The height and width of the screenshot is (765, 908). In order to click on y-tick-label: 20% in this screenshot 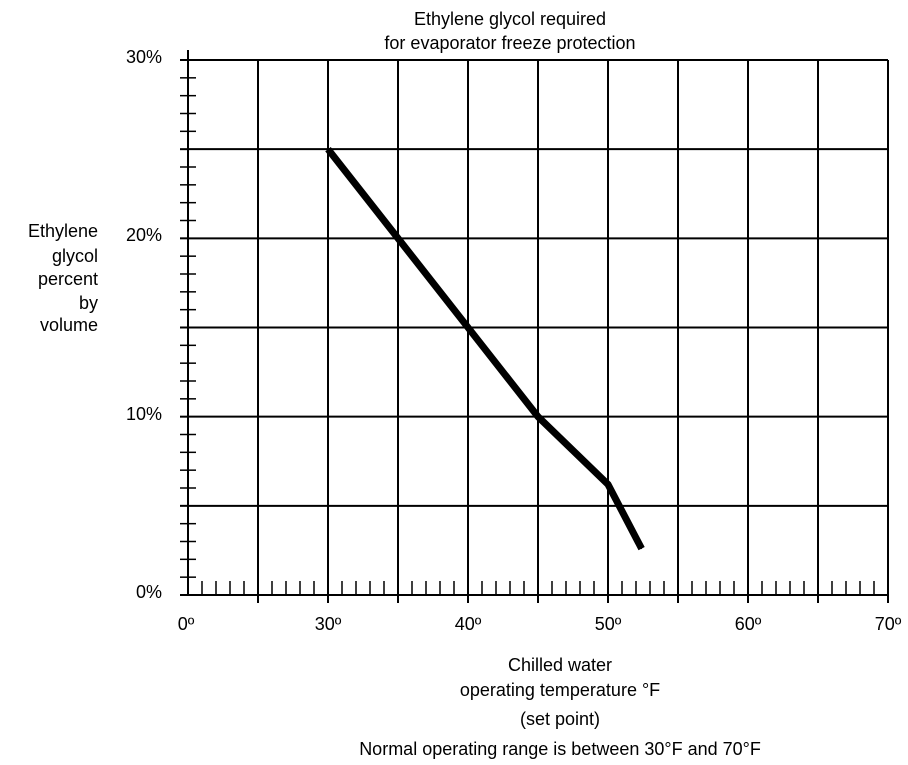, I will do `click(143, 235)`.